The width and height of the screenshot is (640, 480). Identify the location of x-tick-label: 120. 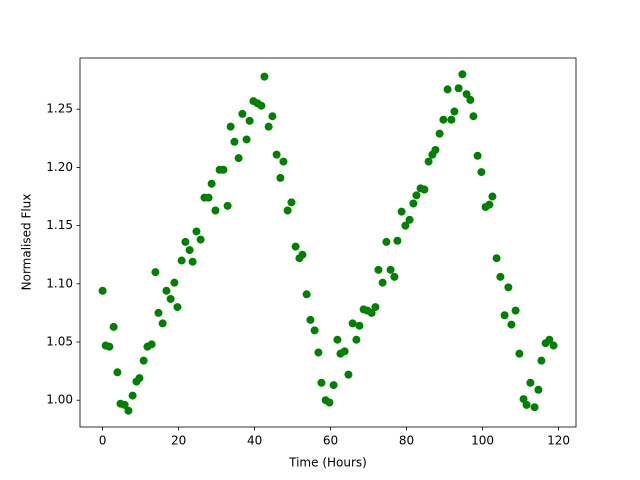
(558, 441).